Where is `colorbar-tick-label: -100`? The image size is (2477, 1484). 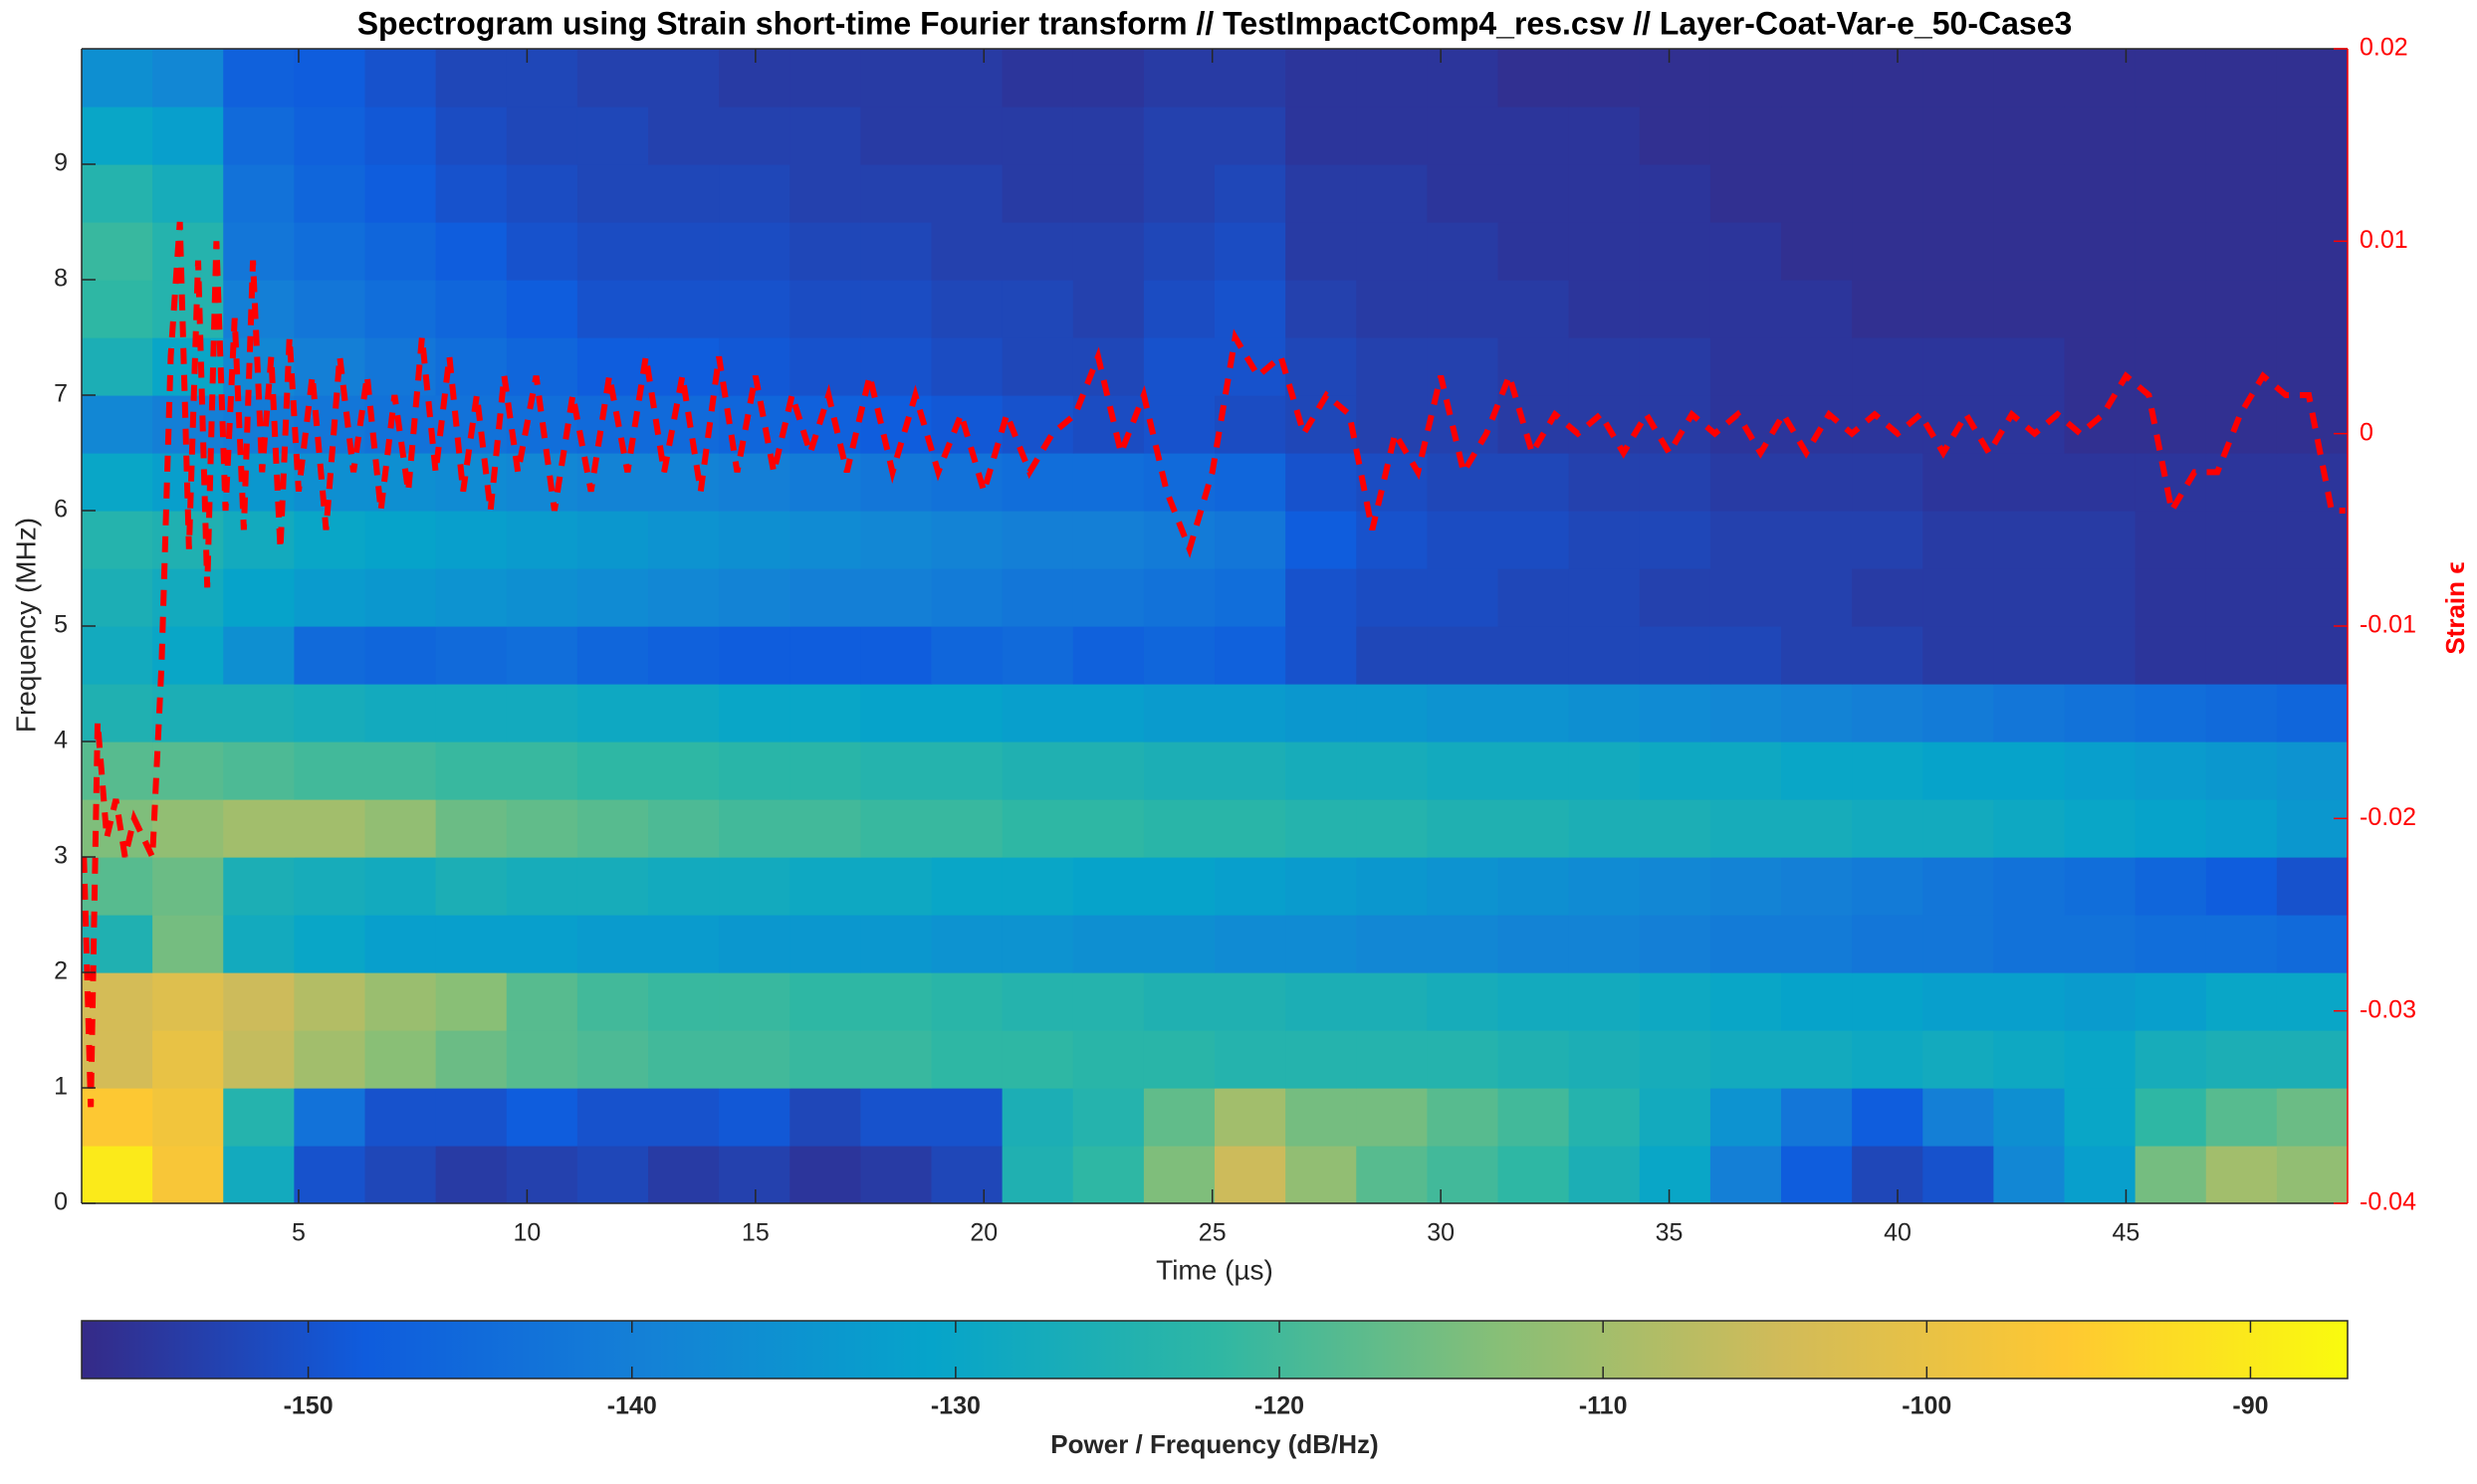 colorbar-tick-label: -100 is located at coordinates (1926, 1406).